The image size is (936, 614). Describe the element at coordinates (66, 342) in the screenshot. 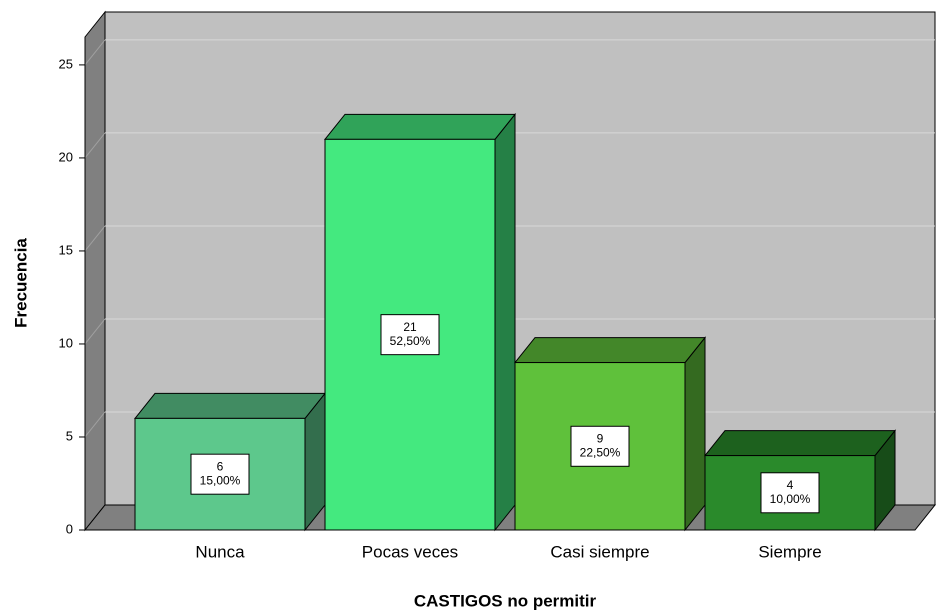

I see `y-tick-label: 10` at that location.